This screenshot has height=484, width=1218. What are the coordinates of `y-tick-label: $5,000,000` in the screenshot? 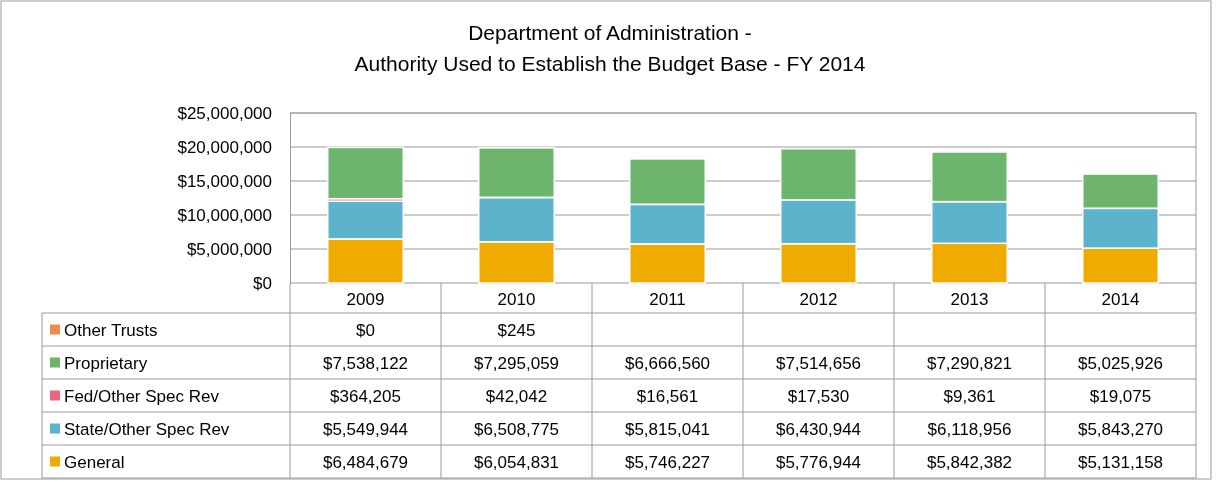 It's located at (229, 249).